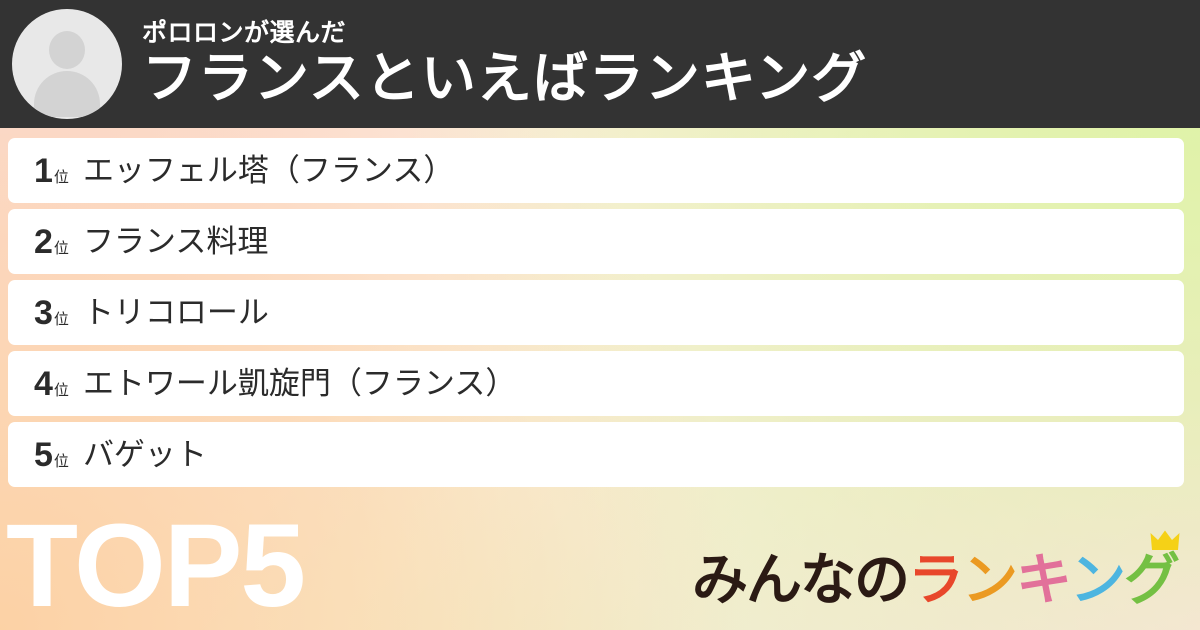 Image resolution: width=1200 pixels, height=630 pixels. What do you see at coordinates (1044, 579) in the screenshot?
I see `logo-char-ki: キ` at bounding box center [1044, 579].